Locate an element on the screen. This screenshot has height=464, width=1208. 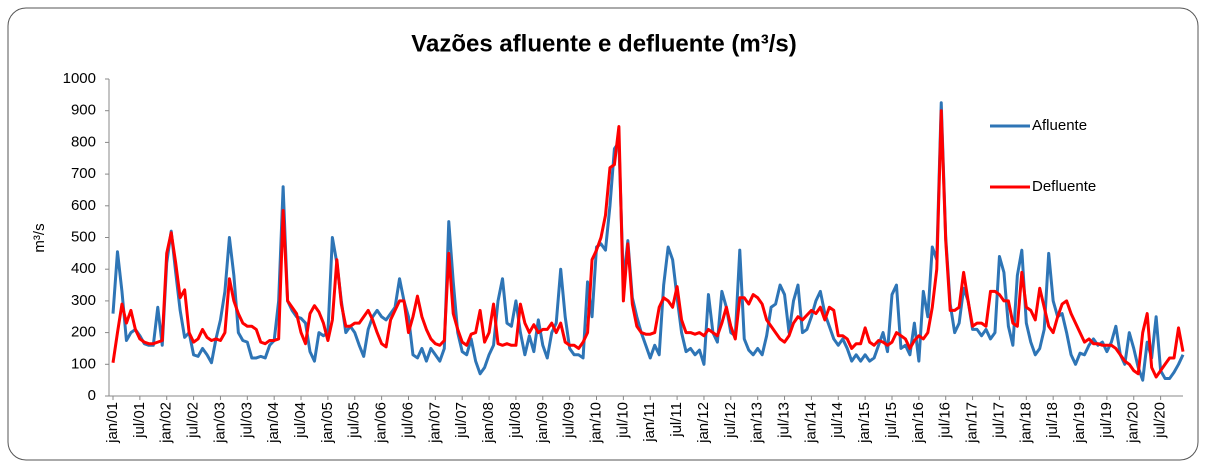
x-tick-label: jul/10 is located at coordinates (622, 420).